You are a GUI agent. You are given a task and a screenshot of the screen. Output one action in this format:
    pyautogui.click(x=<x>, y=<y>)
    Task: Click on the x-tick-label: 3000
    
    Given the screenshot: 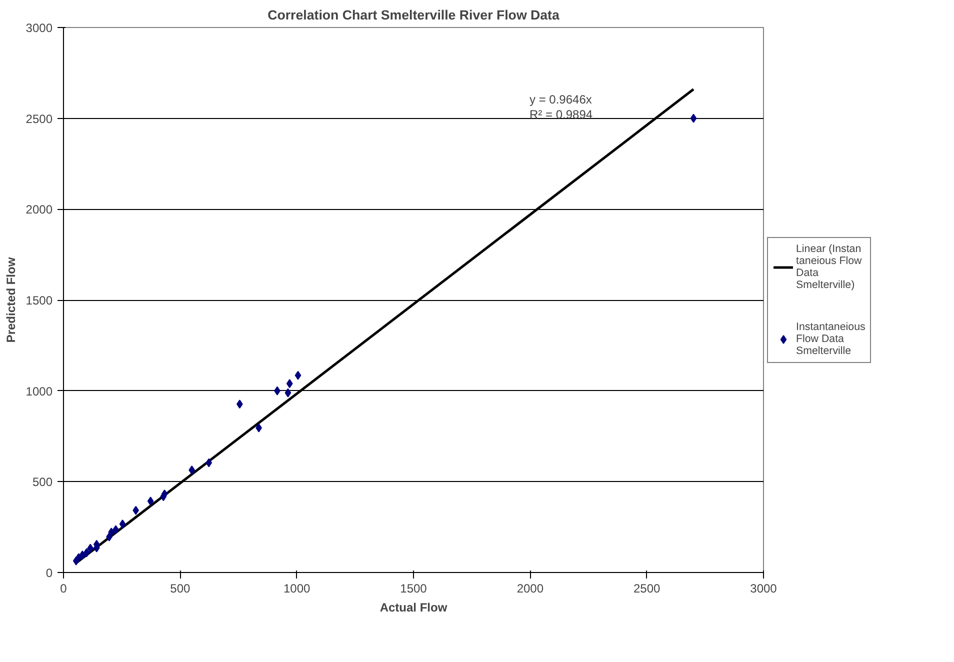 What is the action you would take?
    pyautogui.click(x=764, y=589)
    